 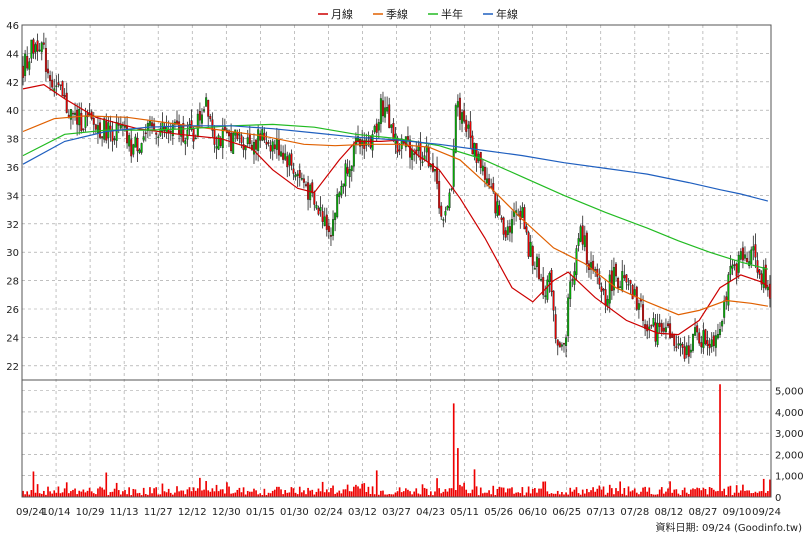 What do you see at coordinates (260, 512) in the screenshot?
I see `date-tick-label: 01/15` at bounding box center [260, 512].